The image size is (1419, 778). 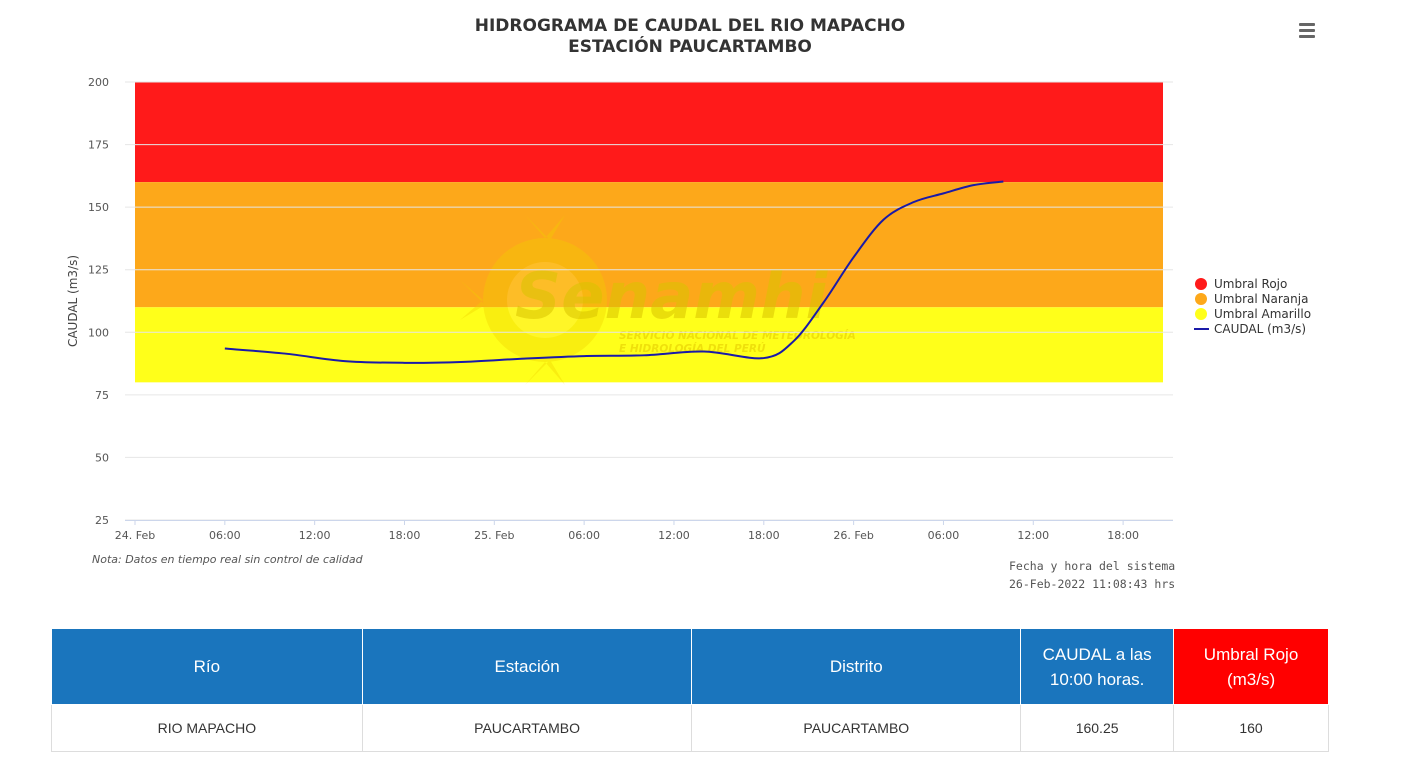 I want to click on y-tick-label: 200, so click(x=98, y=82).